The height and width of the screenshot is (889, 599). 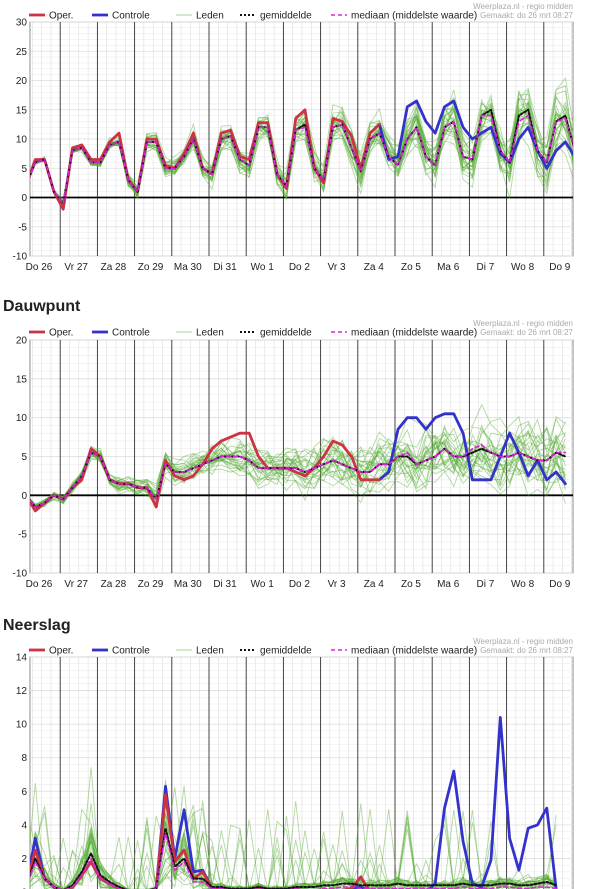 I want to click on x-tick-label: Za 4, so click(x=374, y=267).